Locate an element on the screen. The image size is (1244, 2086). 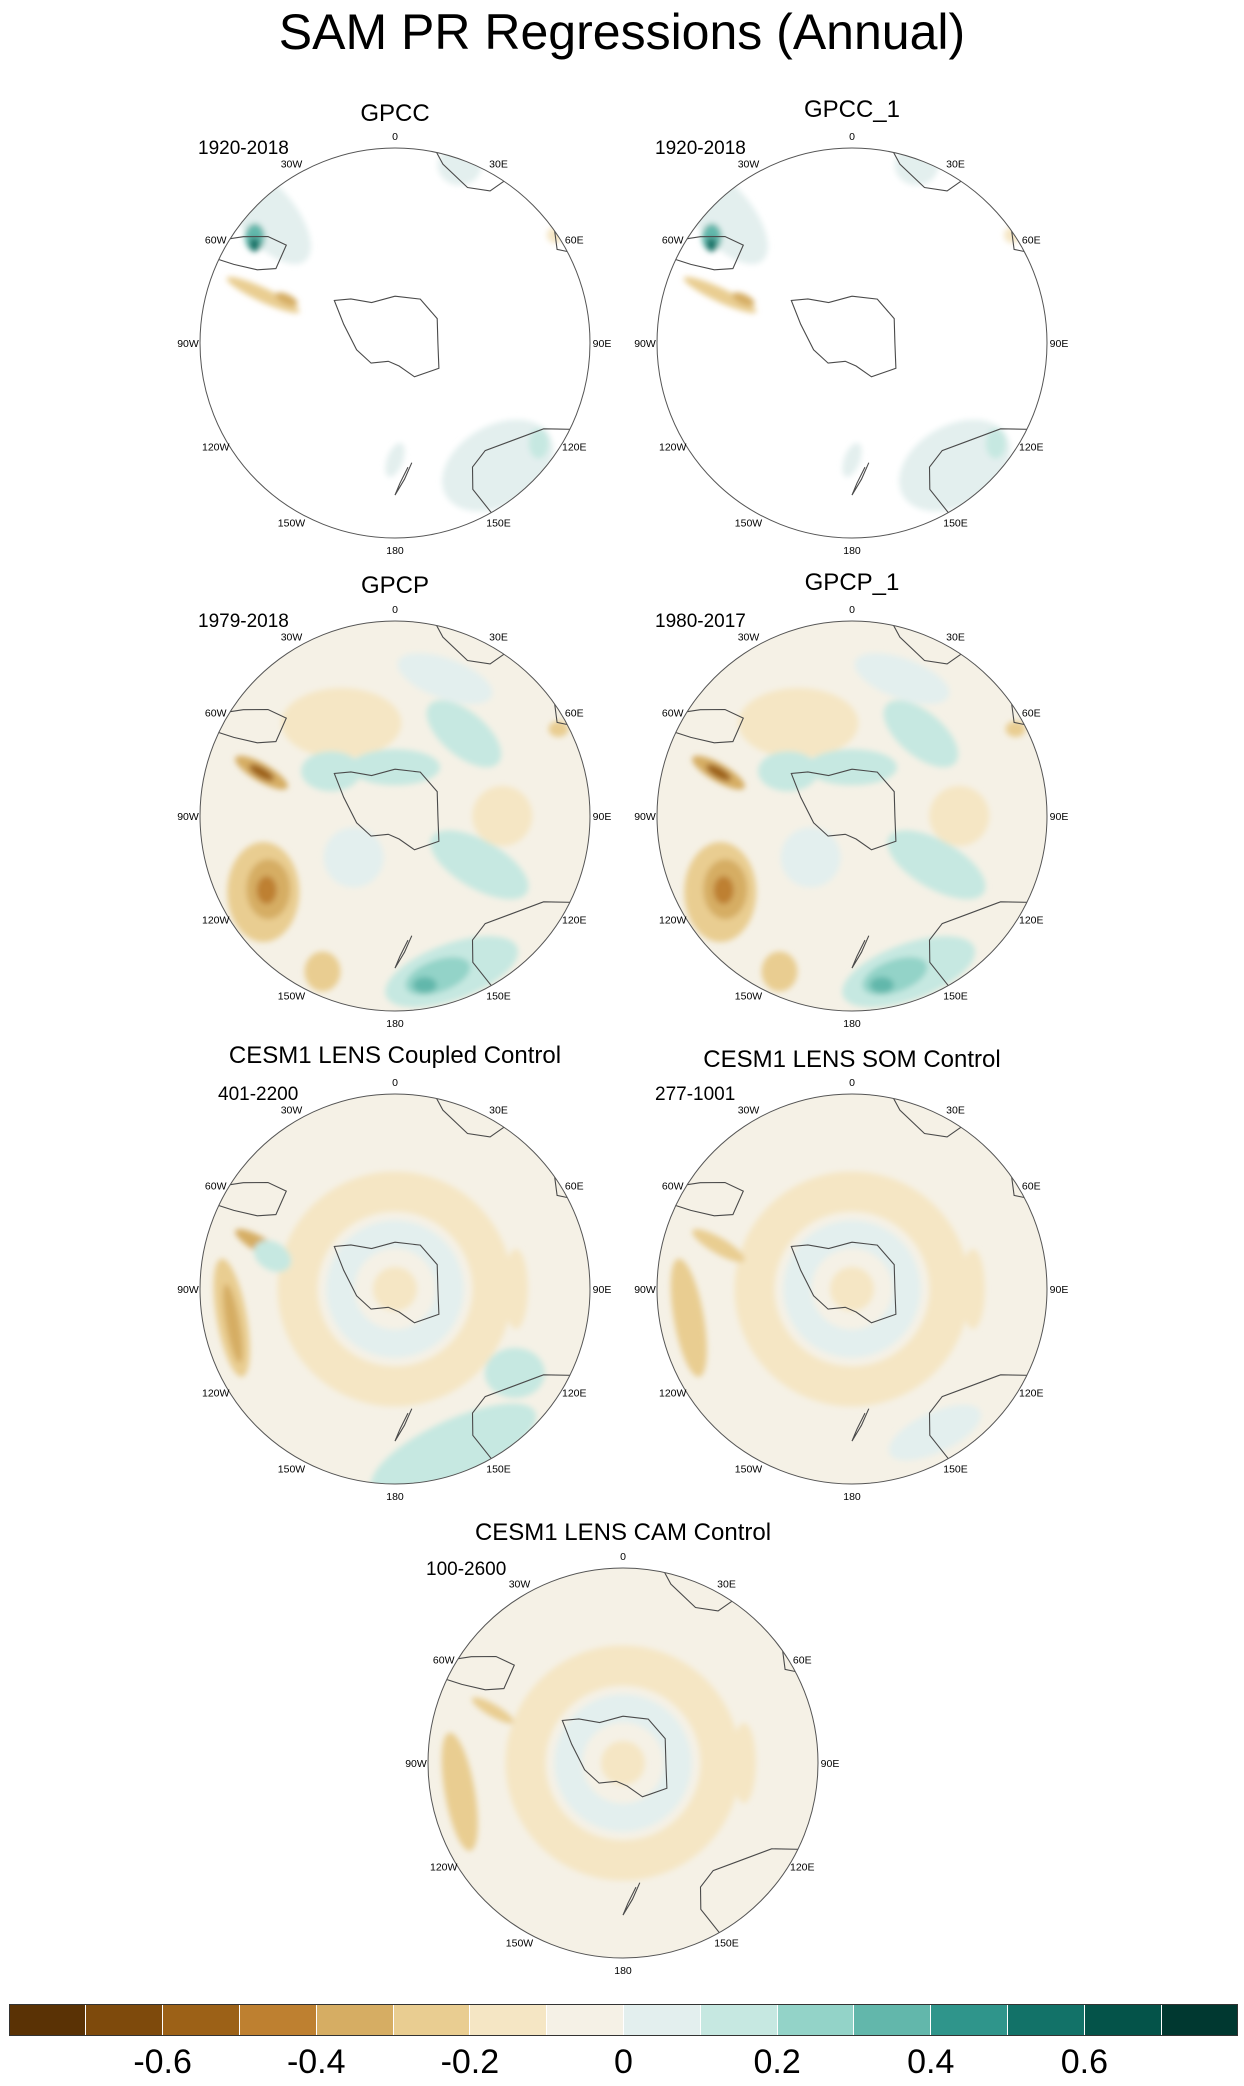
panel-title: CESM1 LENS CAM Control is located at coordinates (623, 1532).